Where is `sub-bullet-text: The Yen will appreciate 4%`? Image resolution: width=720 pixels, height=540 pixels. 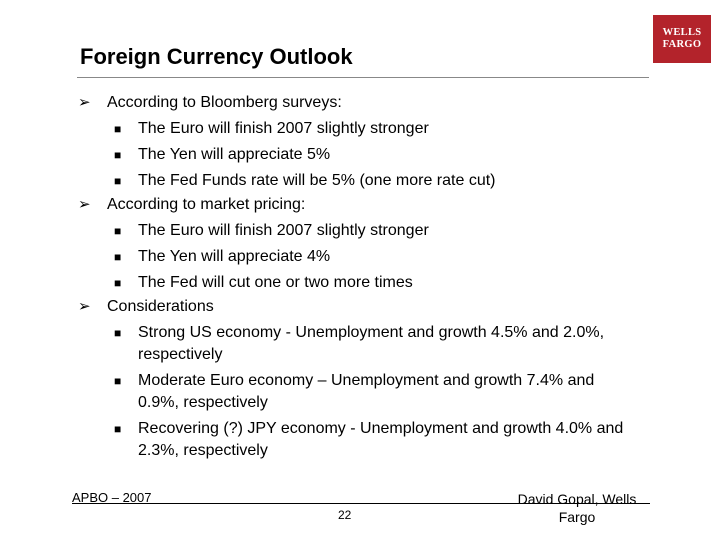
sub-bullet-text: The Yen will appreciate 4% is located at coordinates (234, 256).